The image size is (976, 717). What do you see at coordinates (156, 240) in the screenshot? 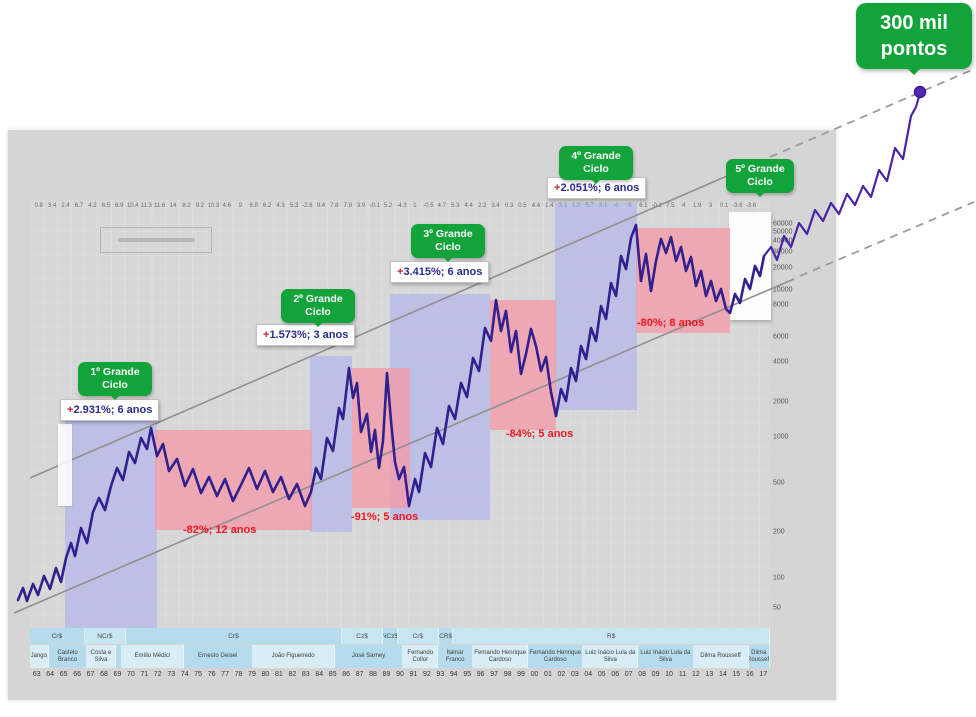
I see `watermark-box` at bounding box center [156, 240].